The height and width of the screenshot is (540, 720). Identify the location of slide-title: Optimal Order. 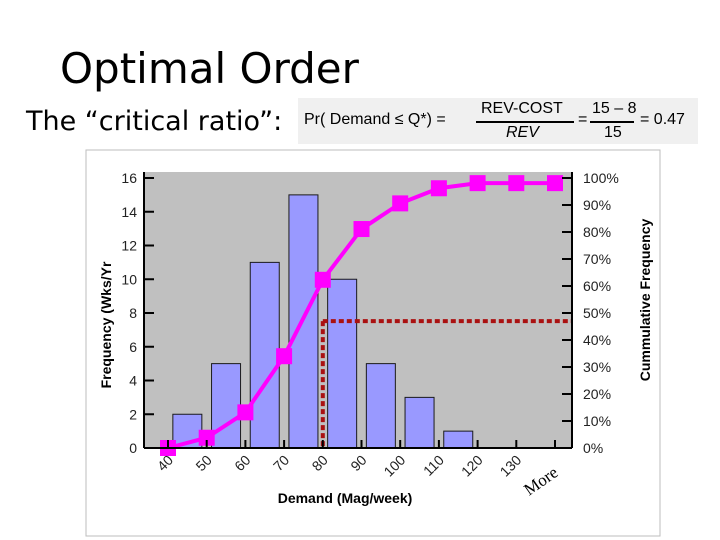
(209, 68).